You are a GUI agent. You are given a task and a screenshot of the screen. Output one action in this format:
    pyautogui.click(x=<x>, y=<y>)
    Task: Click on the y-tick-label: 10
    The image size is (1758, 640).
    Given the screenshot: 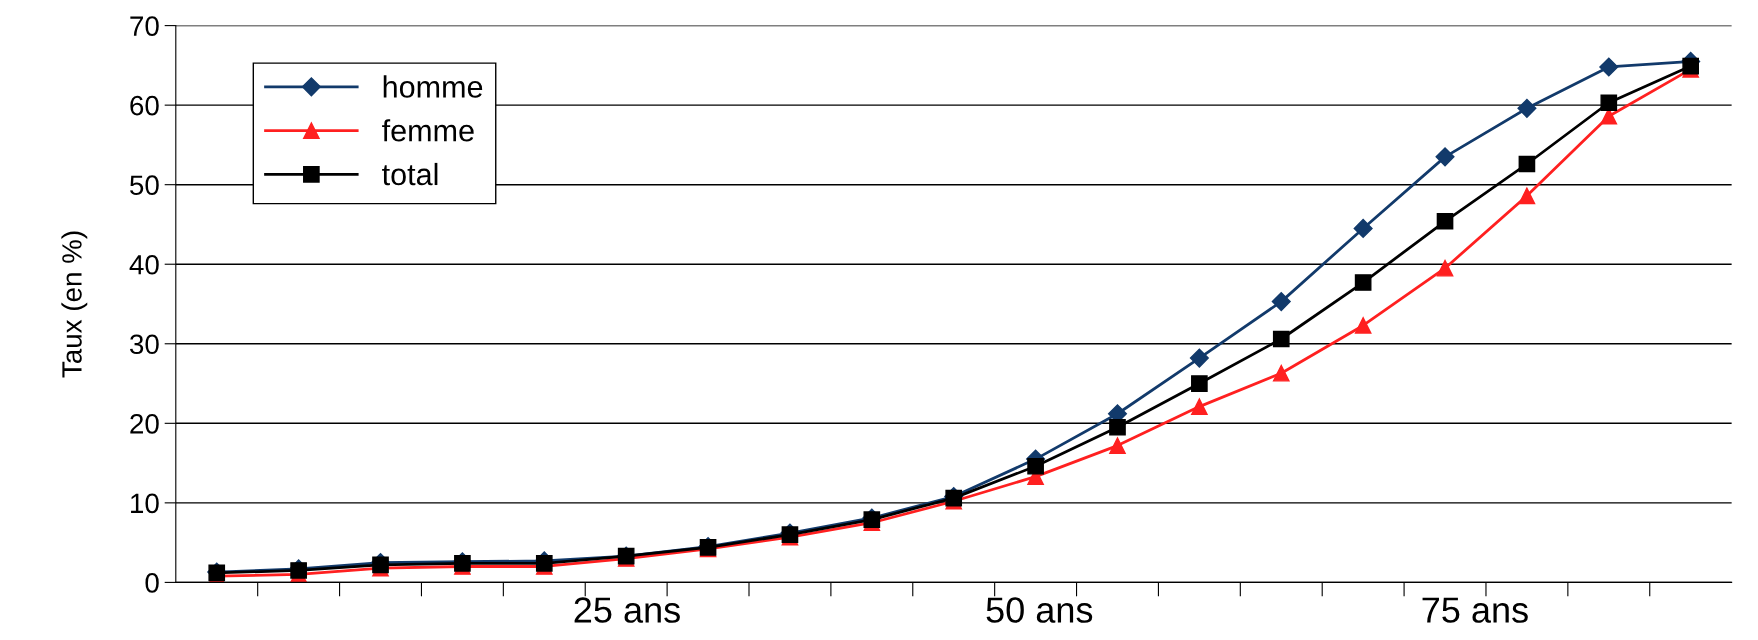 What is the action you would take?
    pyautogui.click(x=145, y=503)
    